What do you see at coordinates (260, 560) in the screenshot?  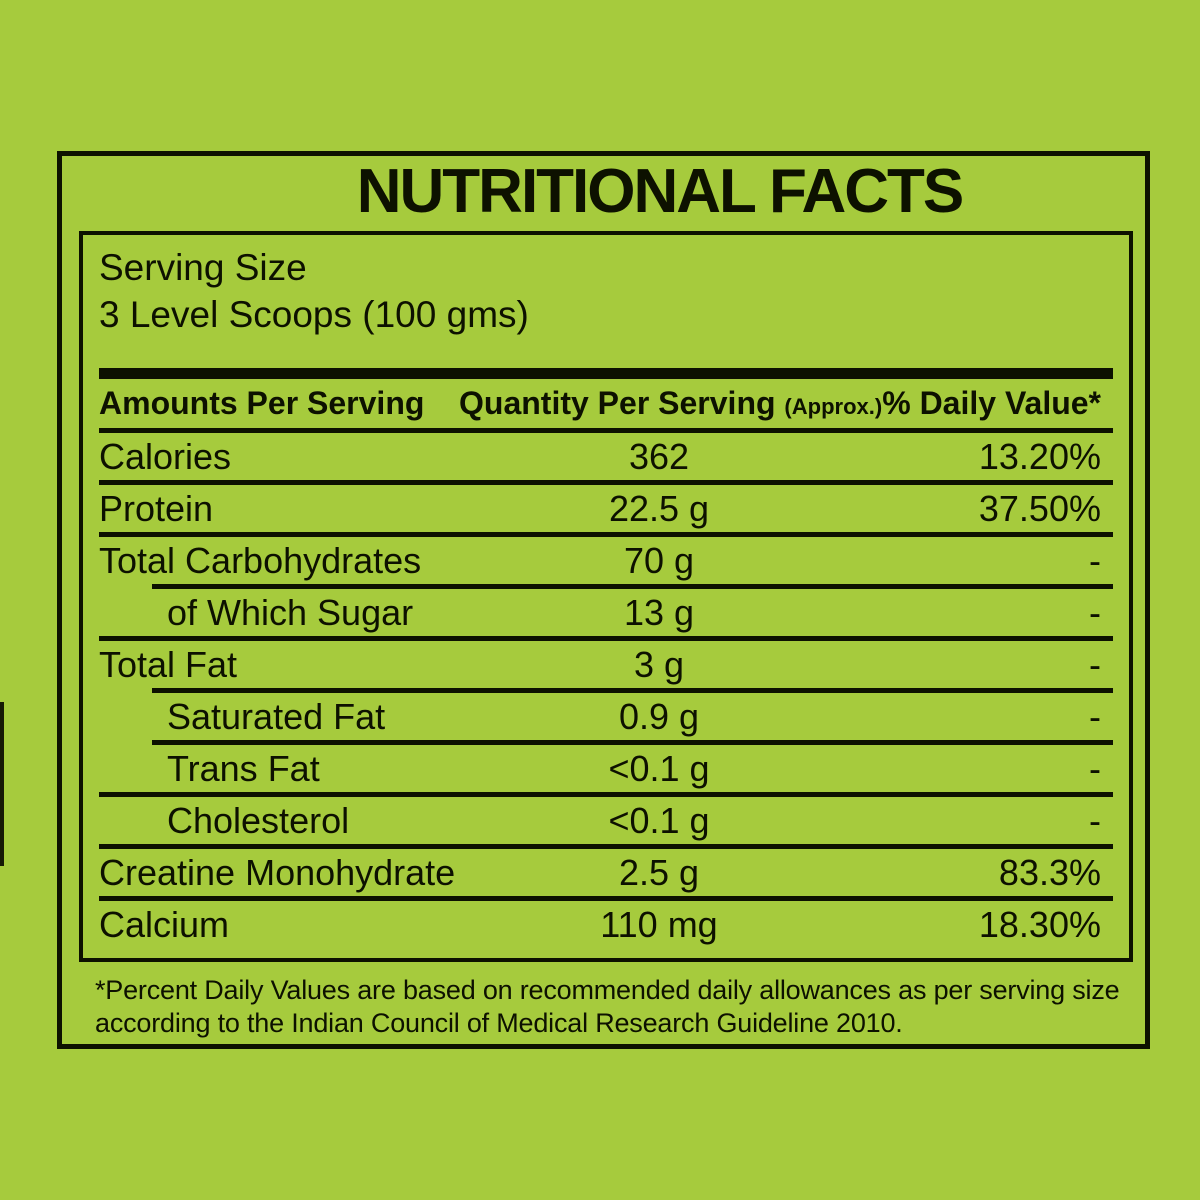 I see `nutrient-label: Total Carbohydrates` at bounding box center [260, 560].